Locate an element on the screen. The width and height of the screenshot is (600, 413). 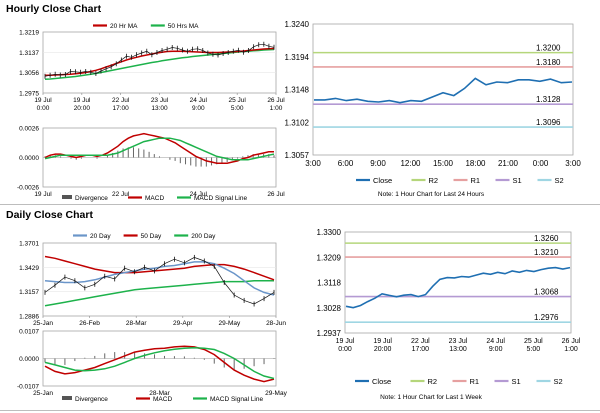
daily-macd-xtick-1: 28-Mar is located at coordinates (159, 393).